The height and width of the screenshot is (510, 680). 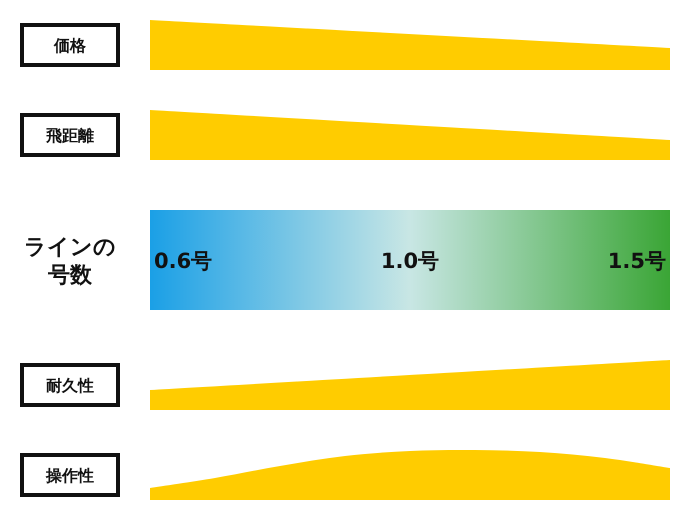 What do you see at coordinates (70, 261) in the screenshot?
I see `text: ラインの号数` at bounding box center [70, 261].